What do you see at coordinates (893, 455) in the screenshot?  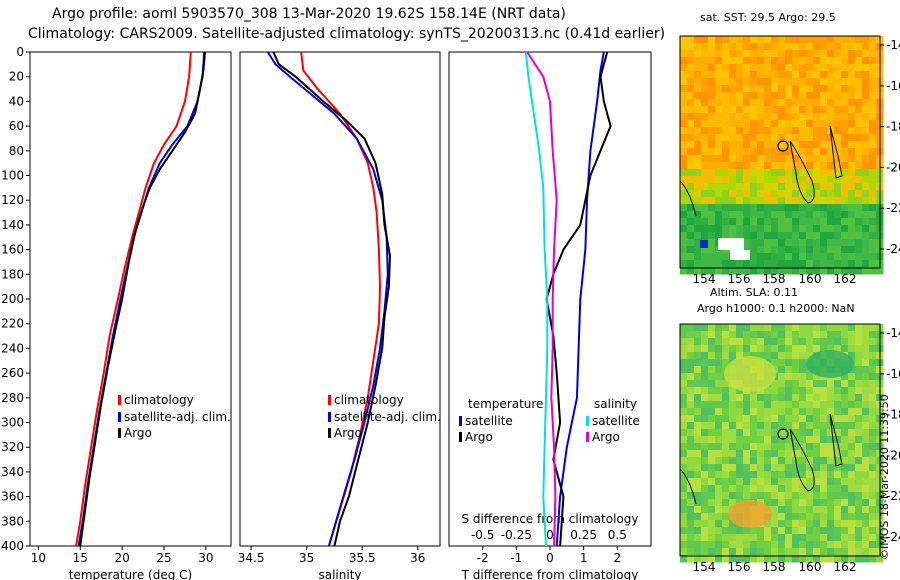 I see `map-y-tick-label: -20` at bounding box center [893, 455].